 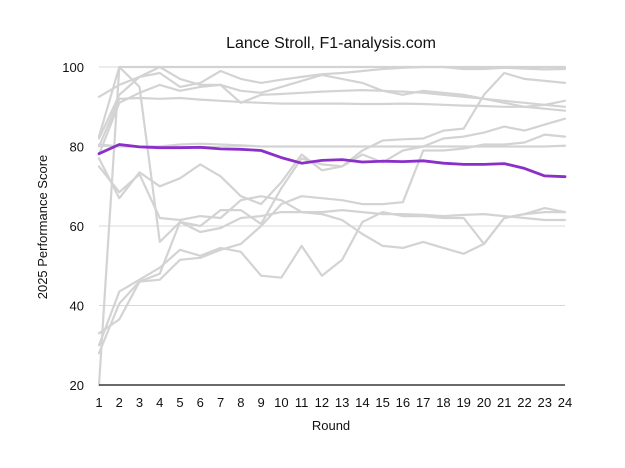 What do you see at coordinates (281, 402) in the screenshot?
I see `x-tick-label: 10` at bounding box center [281, 402].